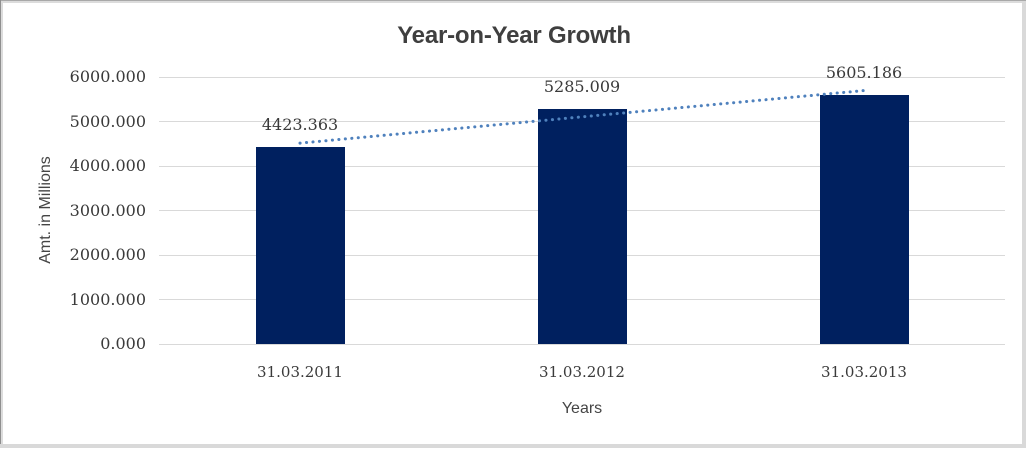 The image size is (1028, 450). I want to click on chart-title: Year-on-Year Growth, so click(514, 35).